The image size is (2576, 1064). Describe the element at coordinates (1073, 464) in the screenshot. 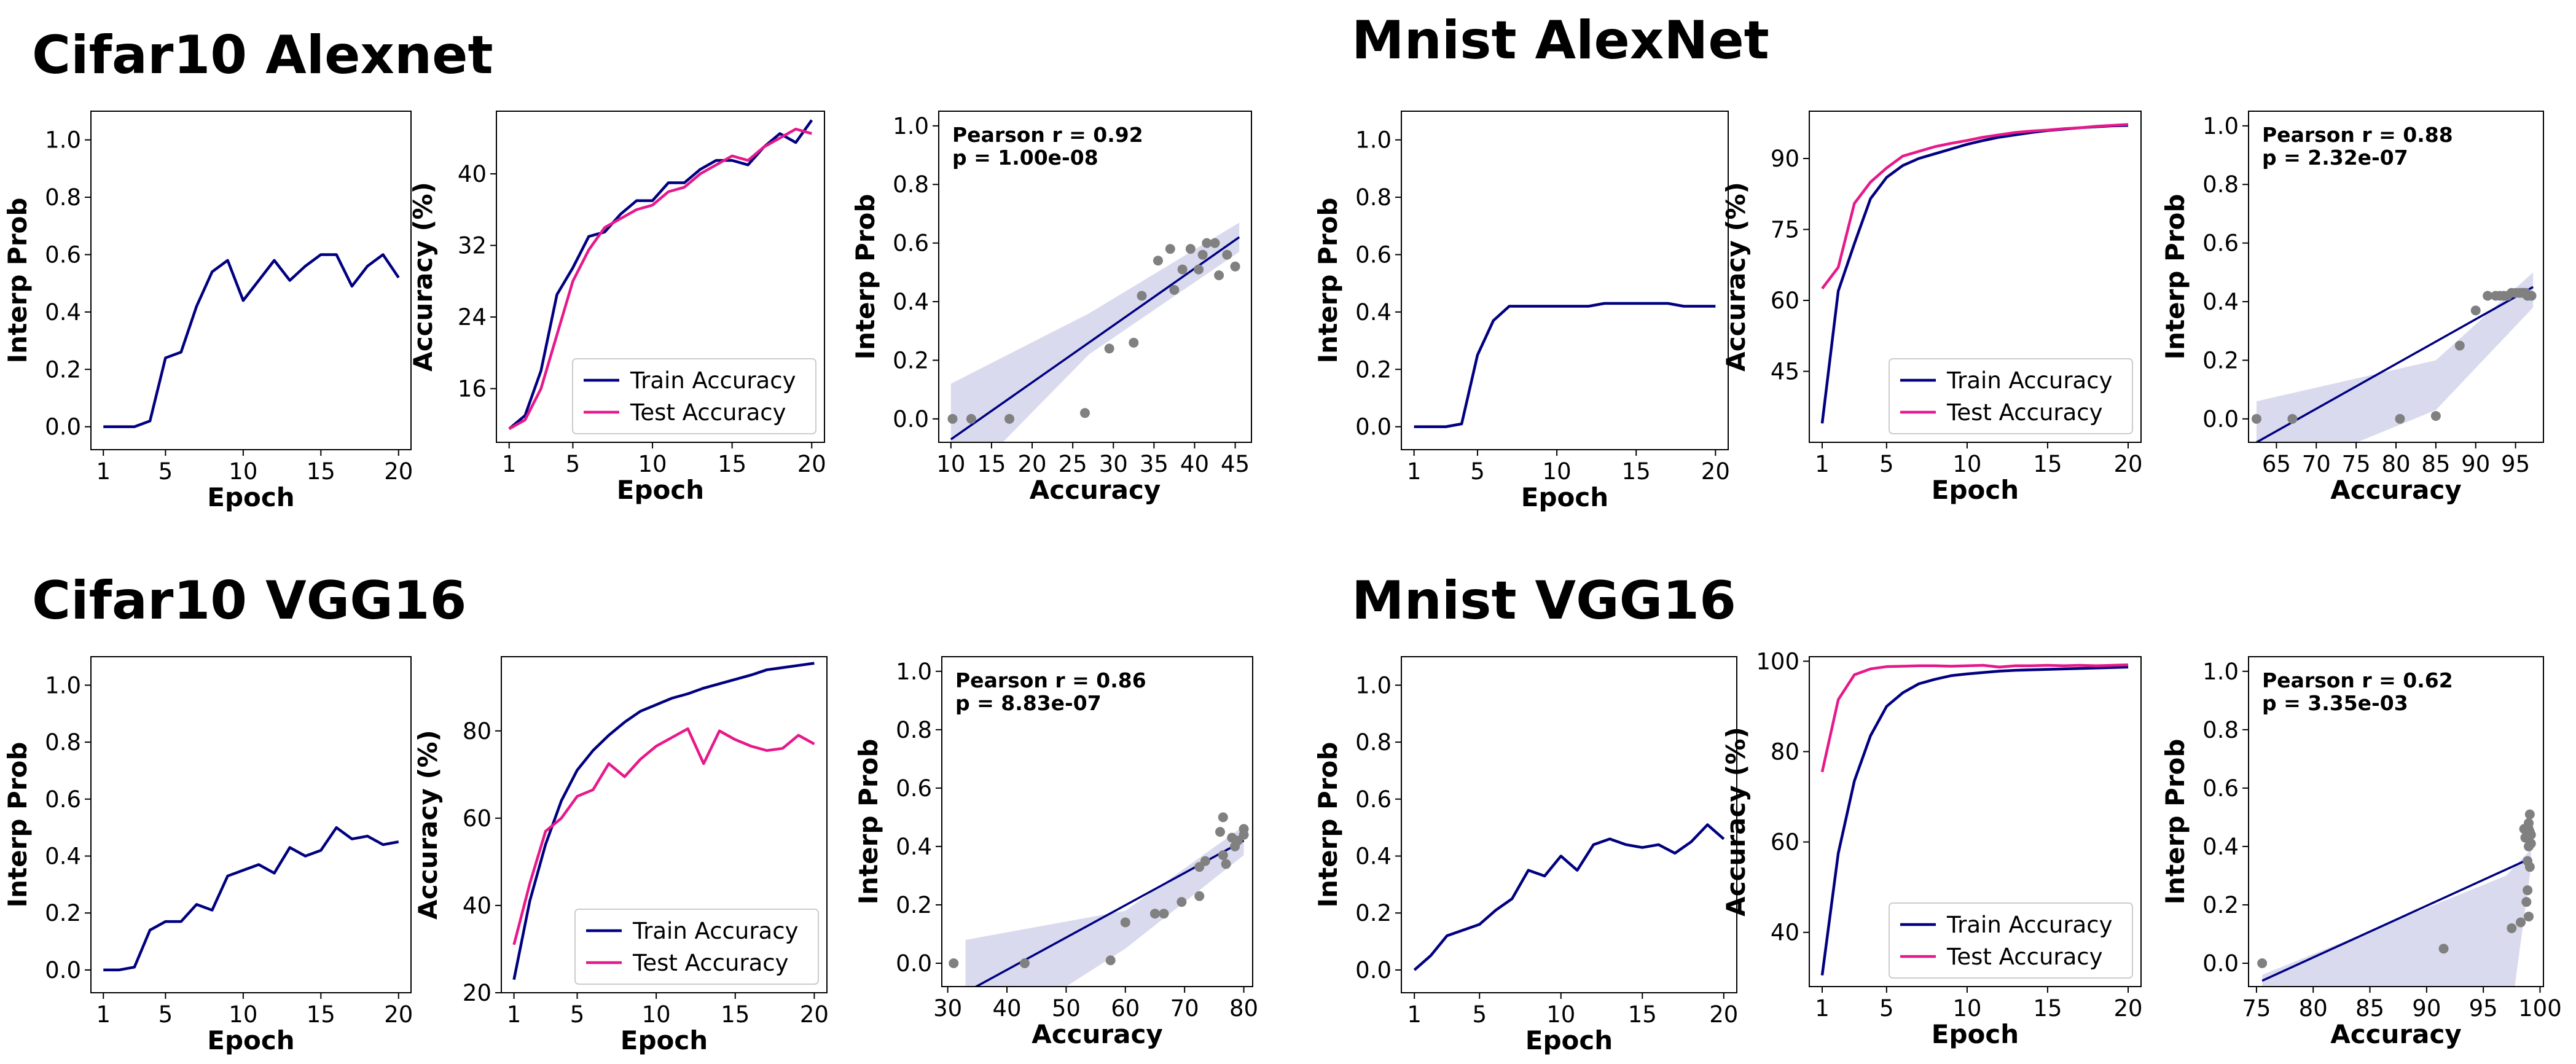

I see `x-tick-label: 25` at that location.